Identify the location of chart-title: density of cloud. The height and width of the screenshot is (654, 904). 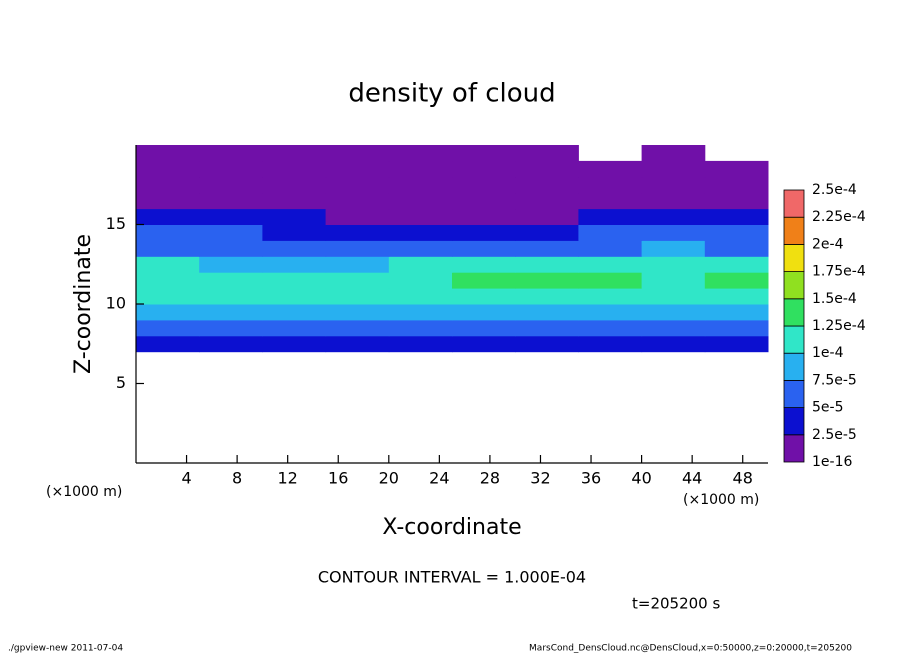
(451, 94).